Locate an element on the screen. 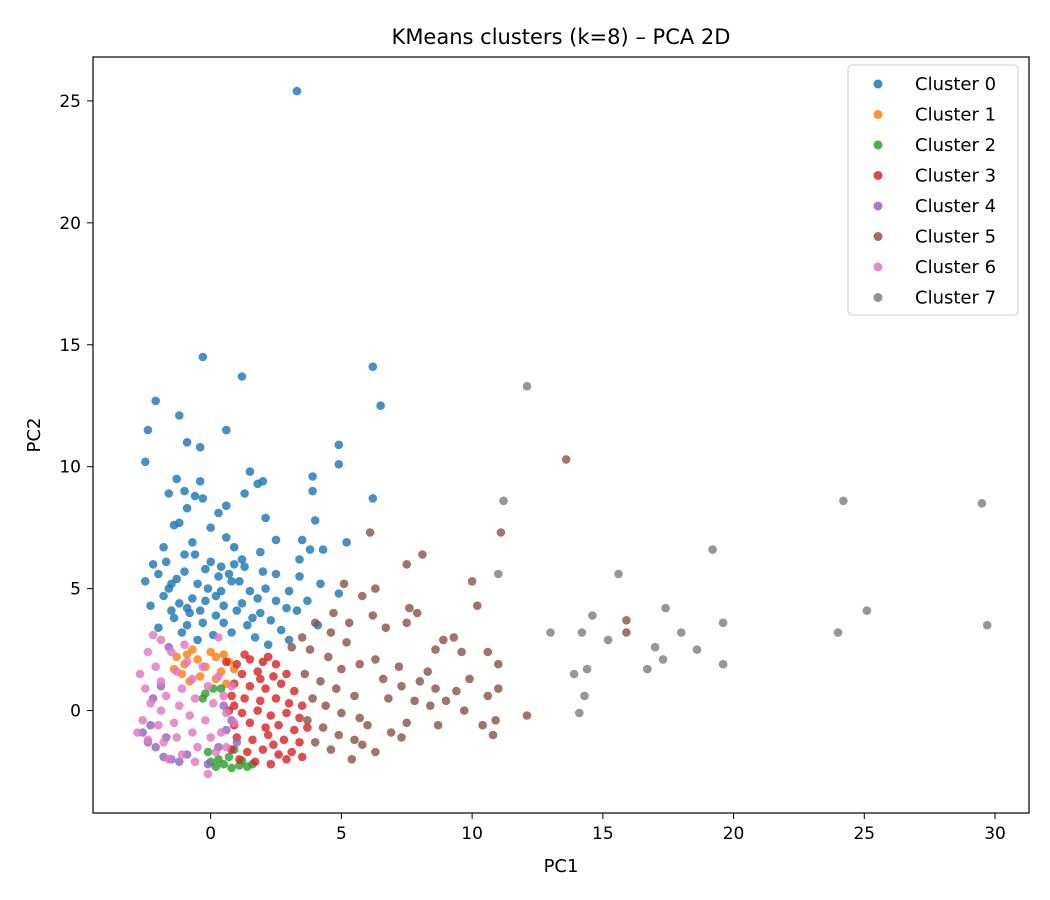 This screenshot has height=900, width=1050. y-axis-label: PC2 is located at coordinates (34, 435).